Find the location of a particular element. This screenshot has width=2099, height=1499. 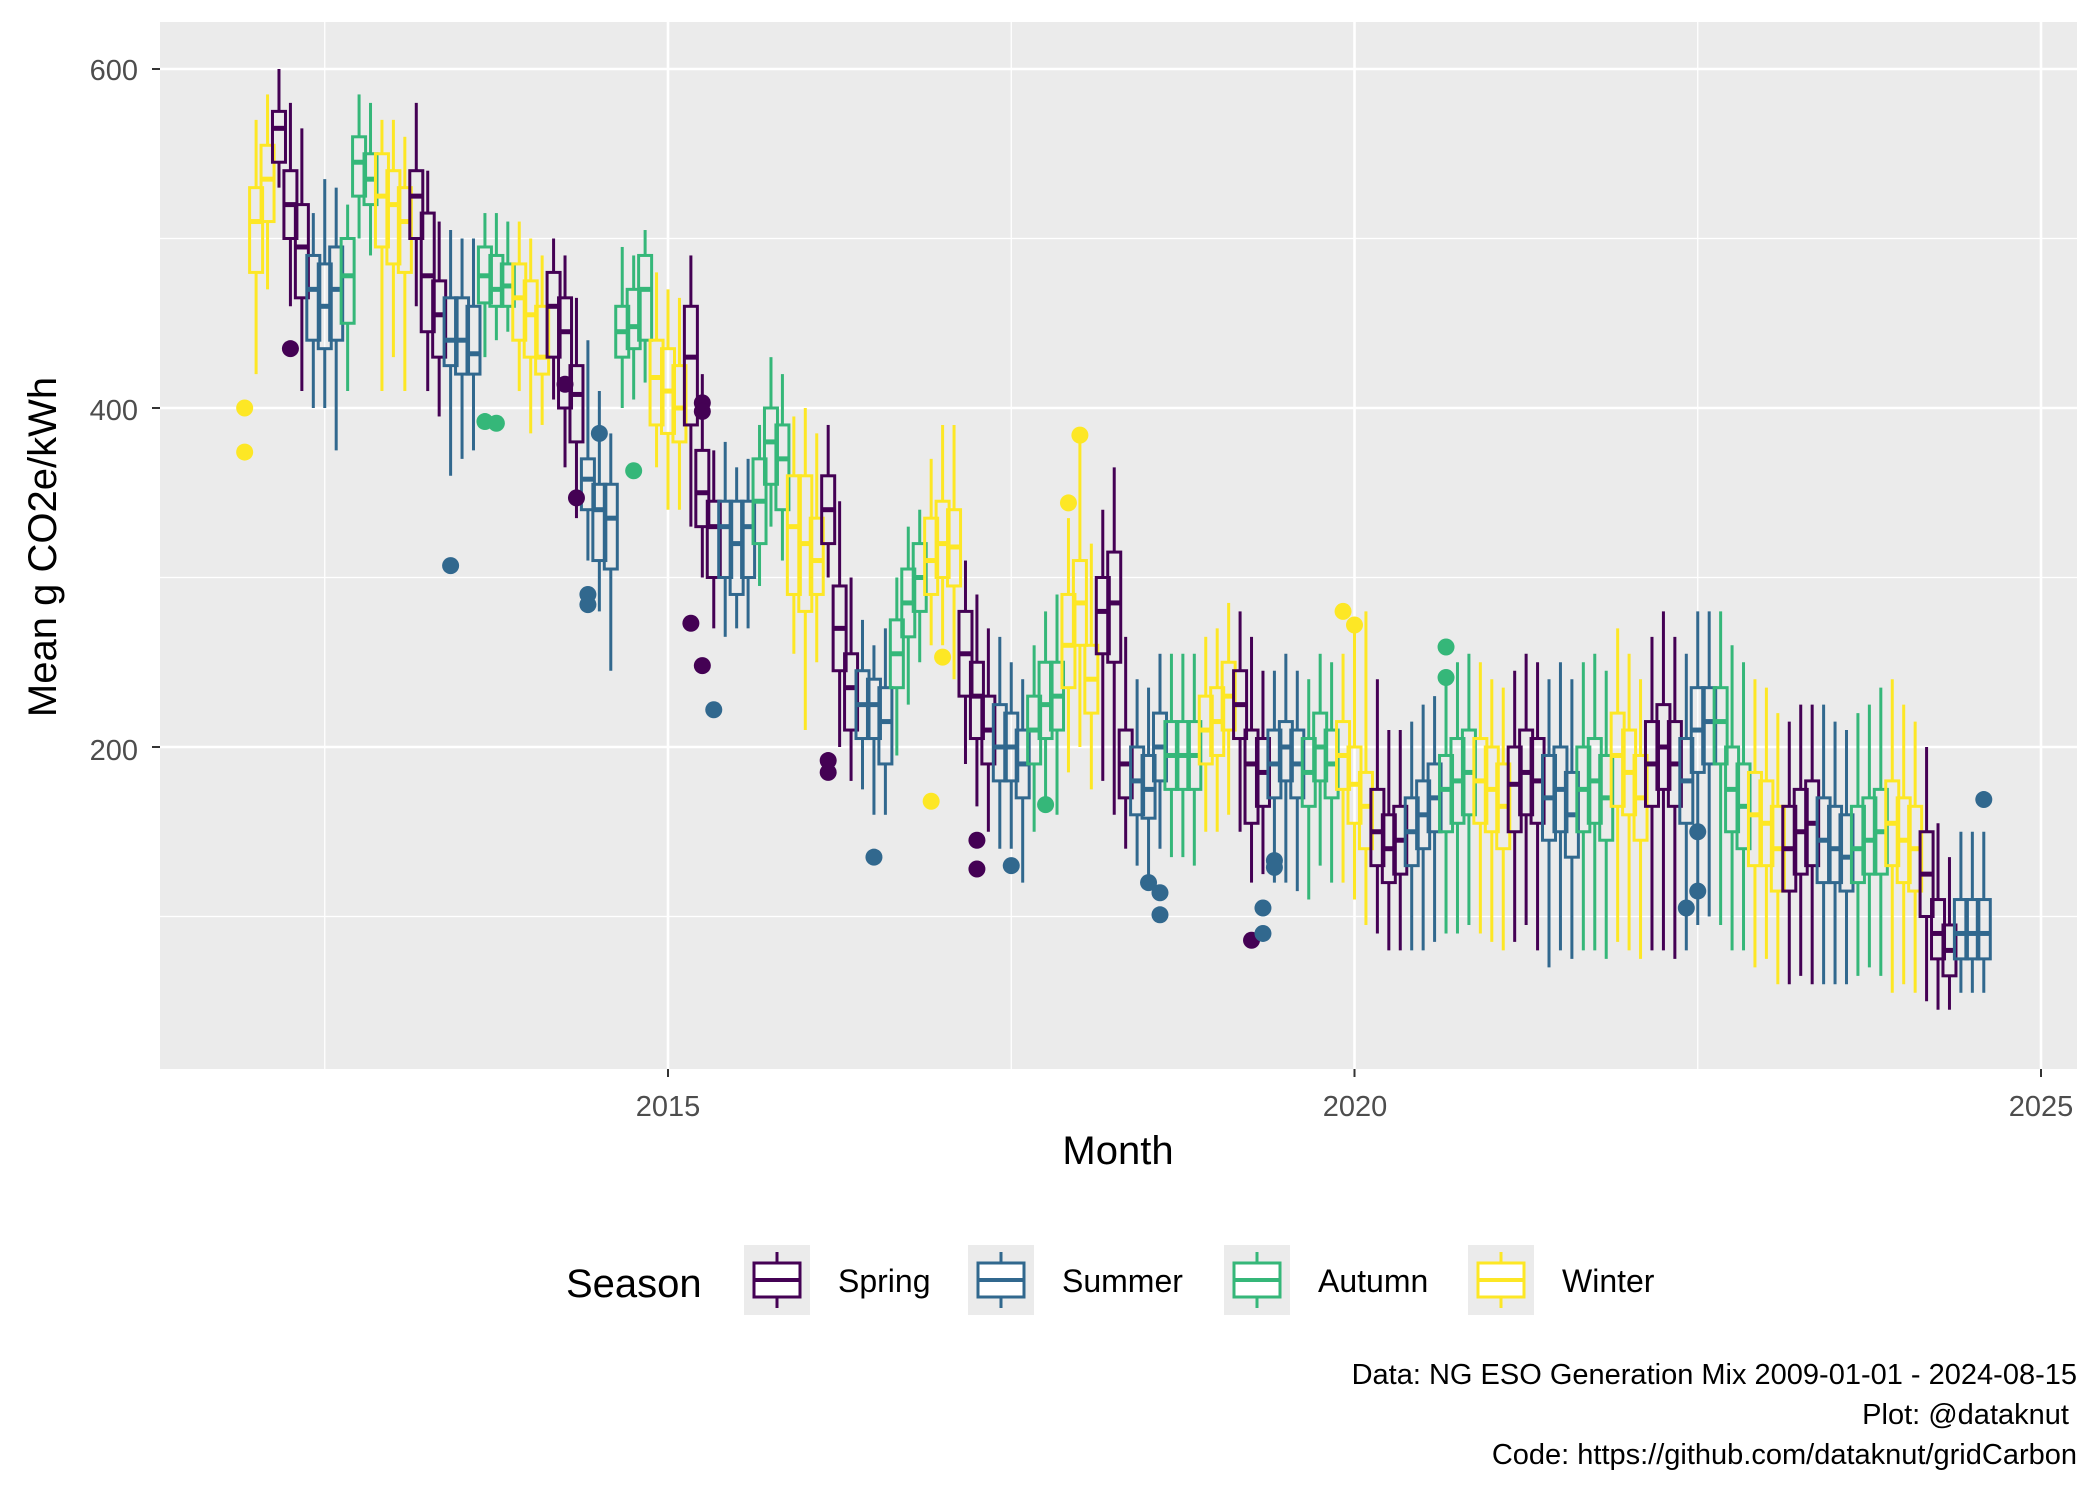

legend-label-winter: Winter is located at coordinates (1608, 1281).